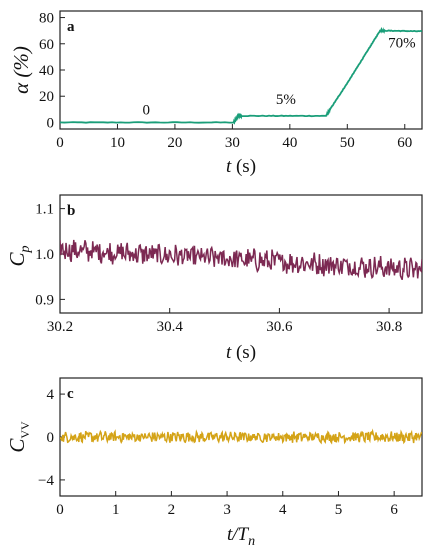 Image resolution: width=431 pixels, height=550 pixels. I want to click on panel-b-y-tick-label: 1.0, so click(44, 255).